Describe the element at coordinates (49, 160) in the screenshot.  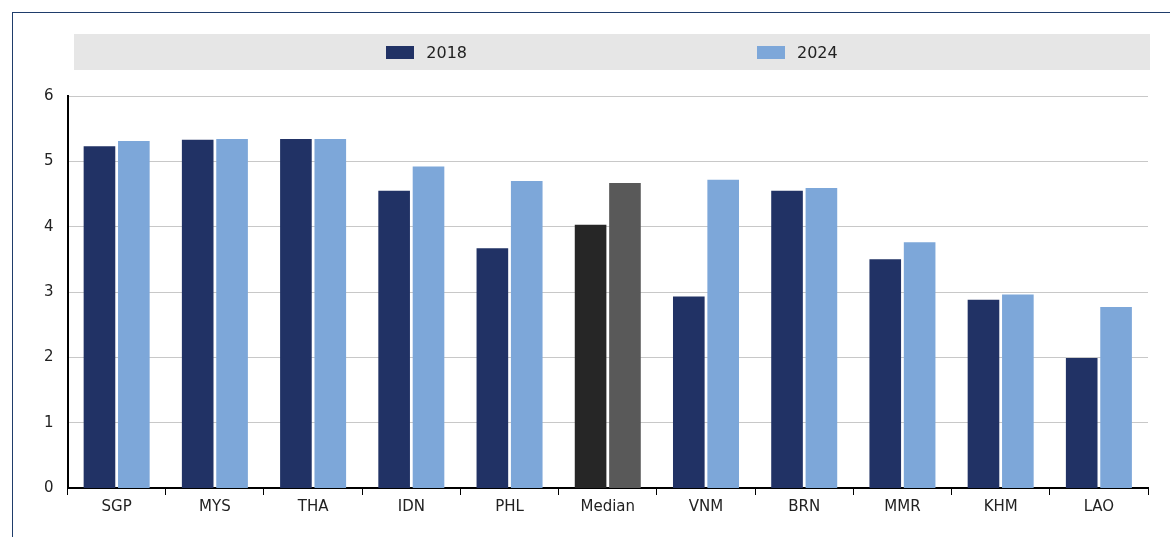
I see `y-tick-label: 5` at that location.